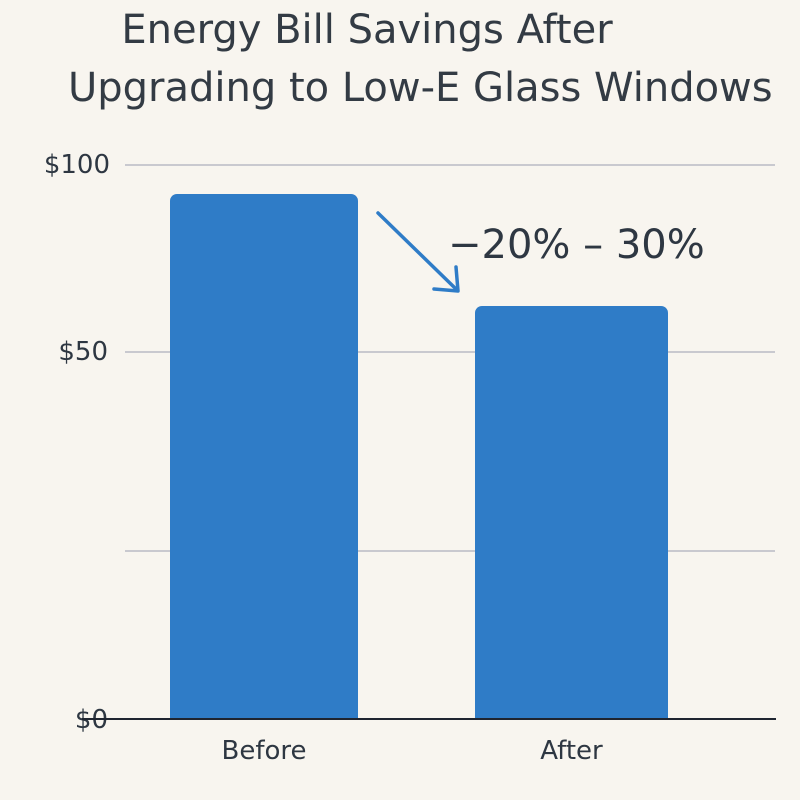 The height and width of the screenshot is (800, 800). What do you see at coordinates (91, 720) in the screenshot?
I see `y-tick-0: $0` at bounding box center [91, 720].